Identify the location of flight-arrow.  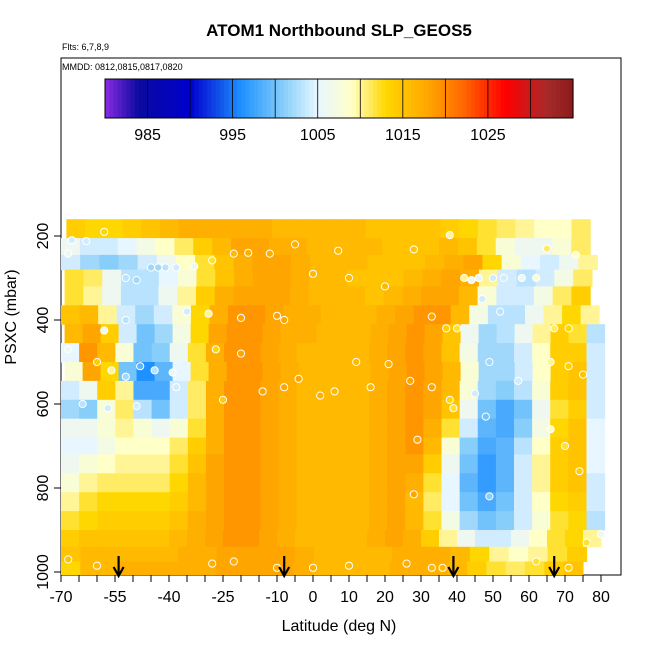
(118, 567).